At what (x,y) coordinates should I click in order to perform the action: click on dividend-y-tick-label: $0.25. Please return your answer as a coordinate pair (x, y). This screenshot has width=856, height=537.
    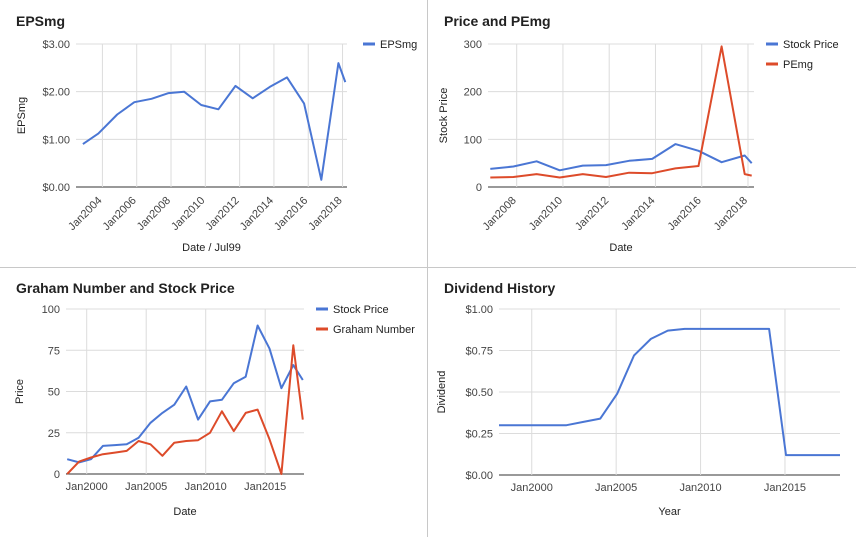
    Looking at the image, I should click on (479, 435).